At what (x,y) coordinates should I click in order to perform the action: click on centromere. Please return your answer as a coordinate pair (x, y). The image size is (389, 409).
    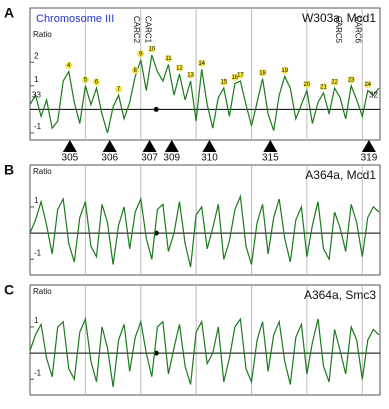
    Looking at the image, I should click on (156, 109).